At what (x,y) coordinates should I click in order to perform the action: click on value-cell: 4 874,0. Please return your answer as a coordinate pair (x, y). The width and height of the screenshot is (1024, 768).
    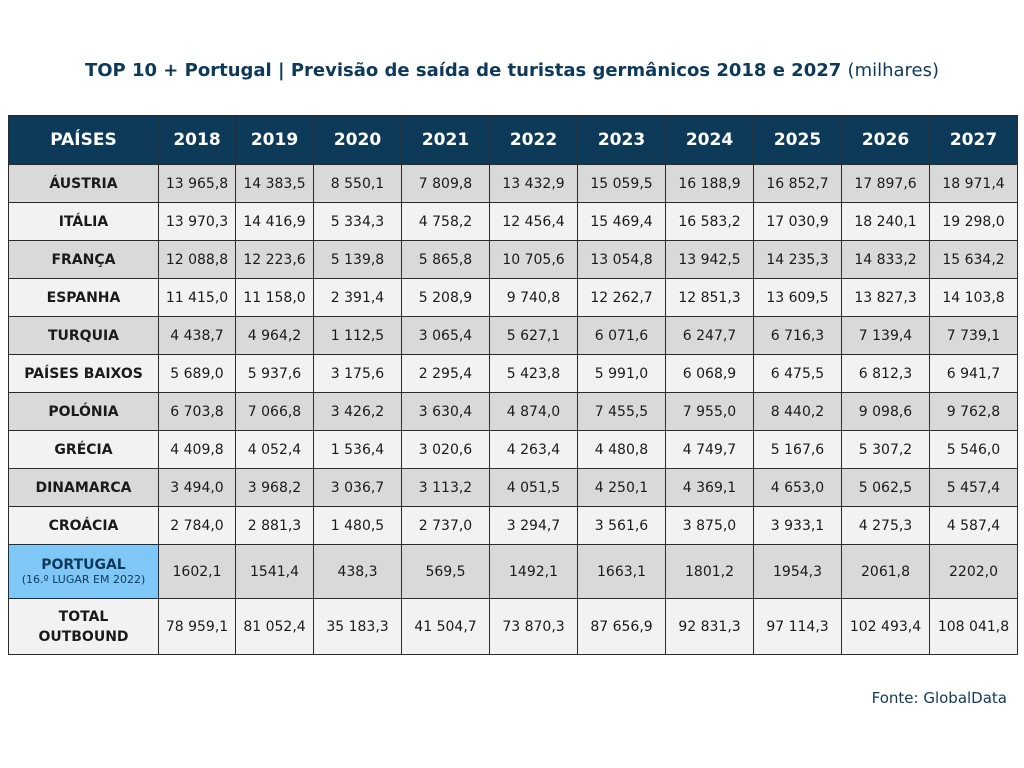
    Looking at the image, I should click on (533, 411).